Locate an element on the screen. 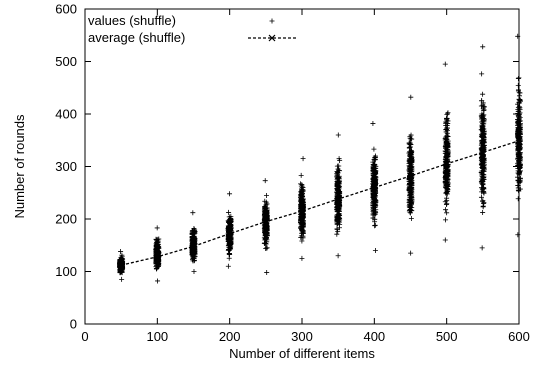 Image resolution: width=543 pixels, height=372 pixels. x-tick-label: 300 is located at coordinates (302, 336).